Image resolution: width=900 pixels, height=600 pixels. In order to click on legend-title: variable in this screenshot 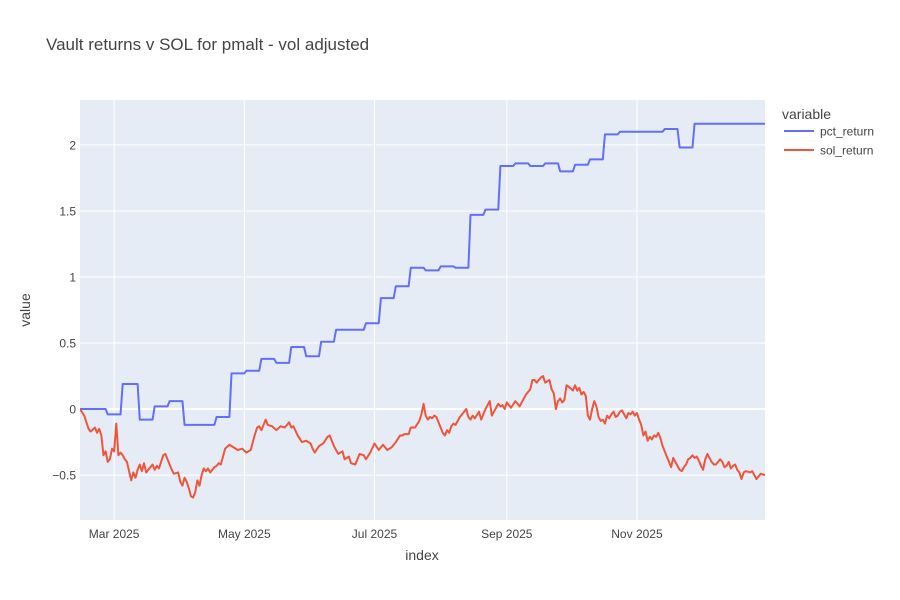, I will do `click(806, 114)`.